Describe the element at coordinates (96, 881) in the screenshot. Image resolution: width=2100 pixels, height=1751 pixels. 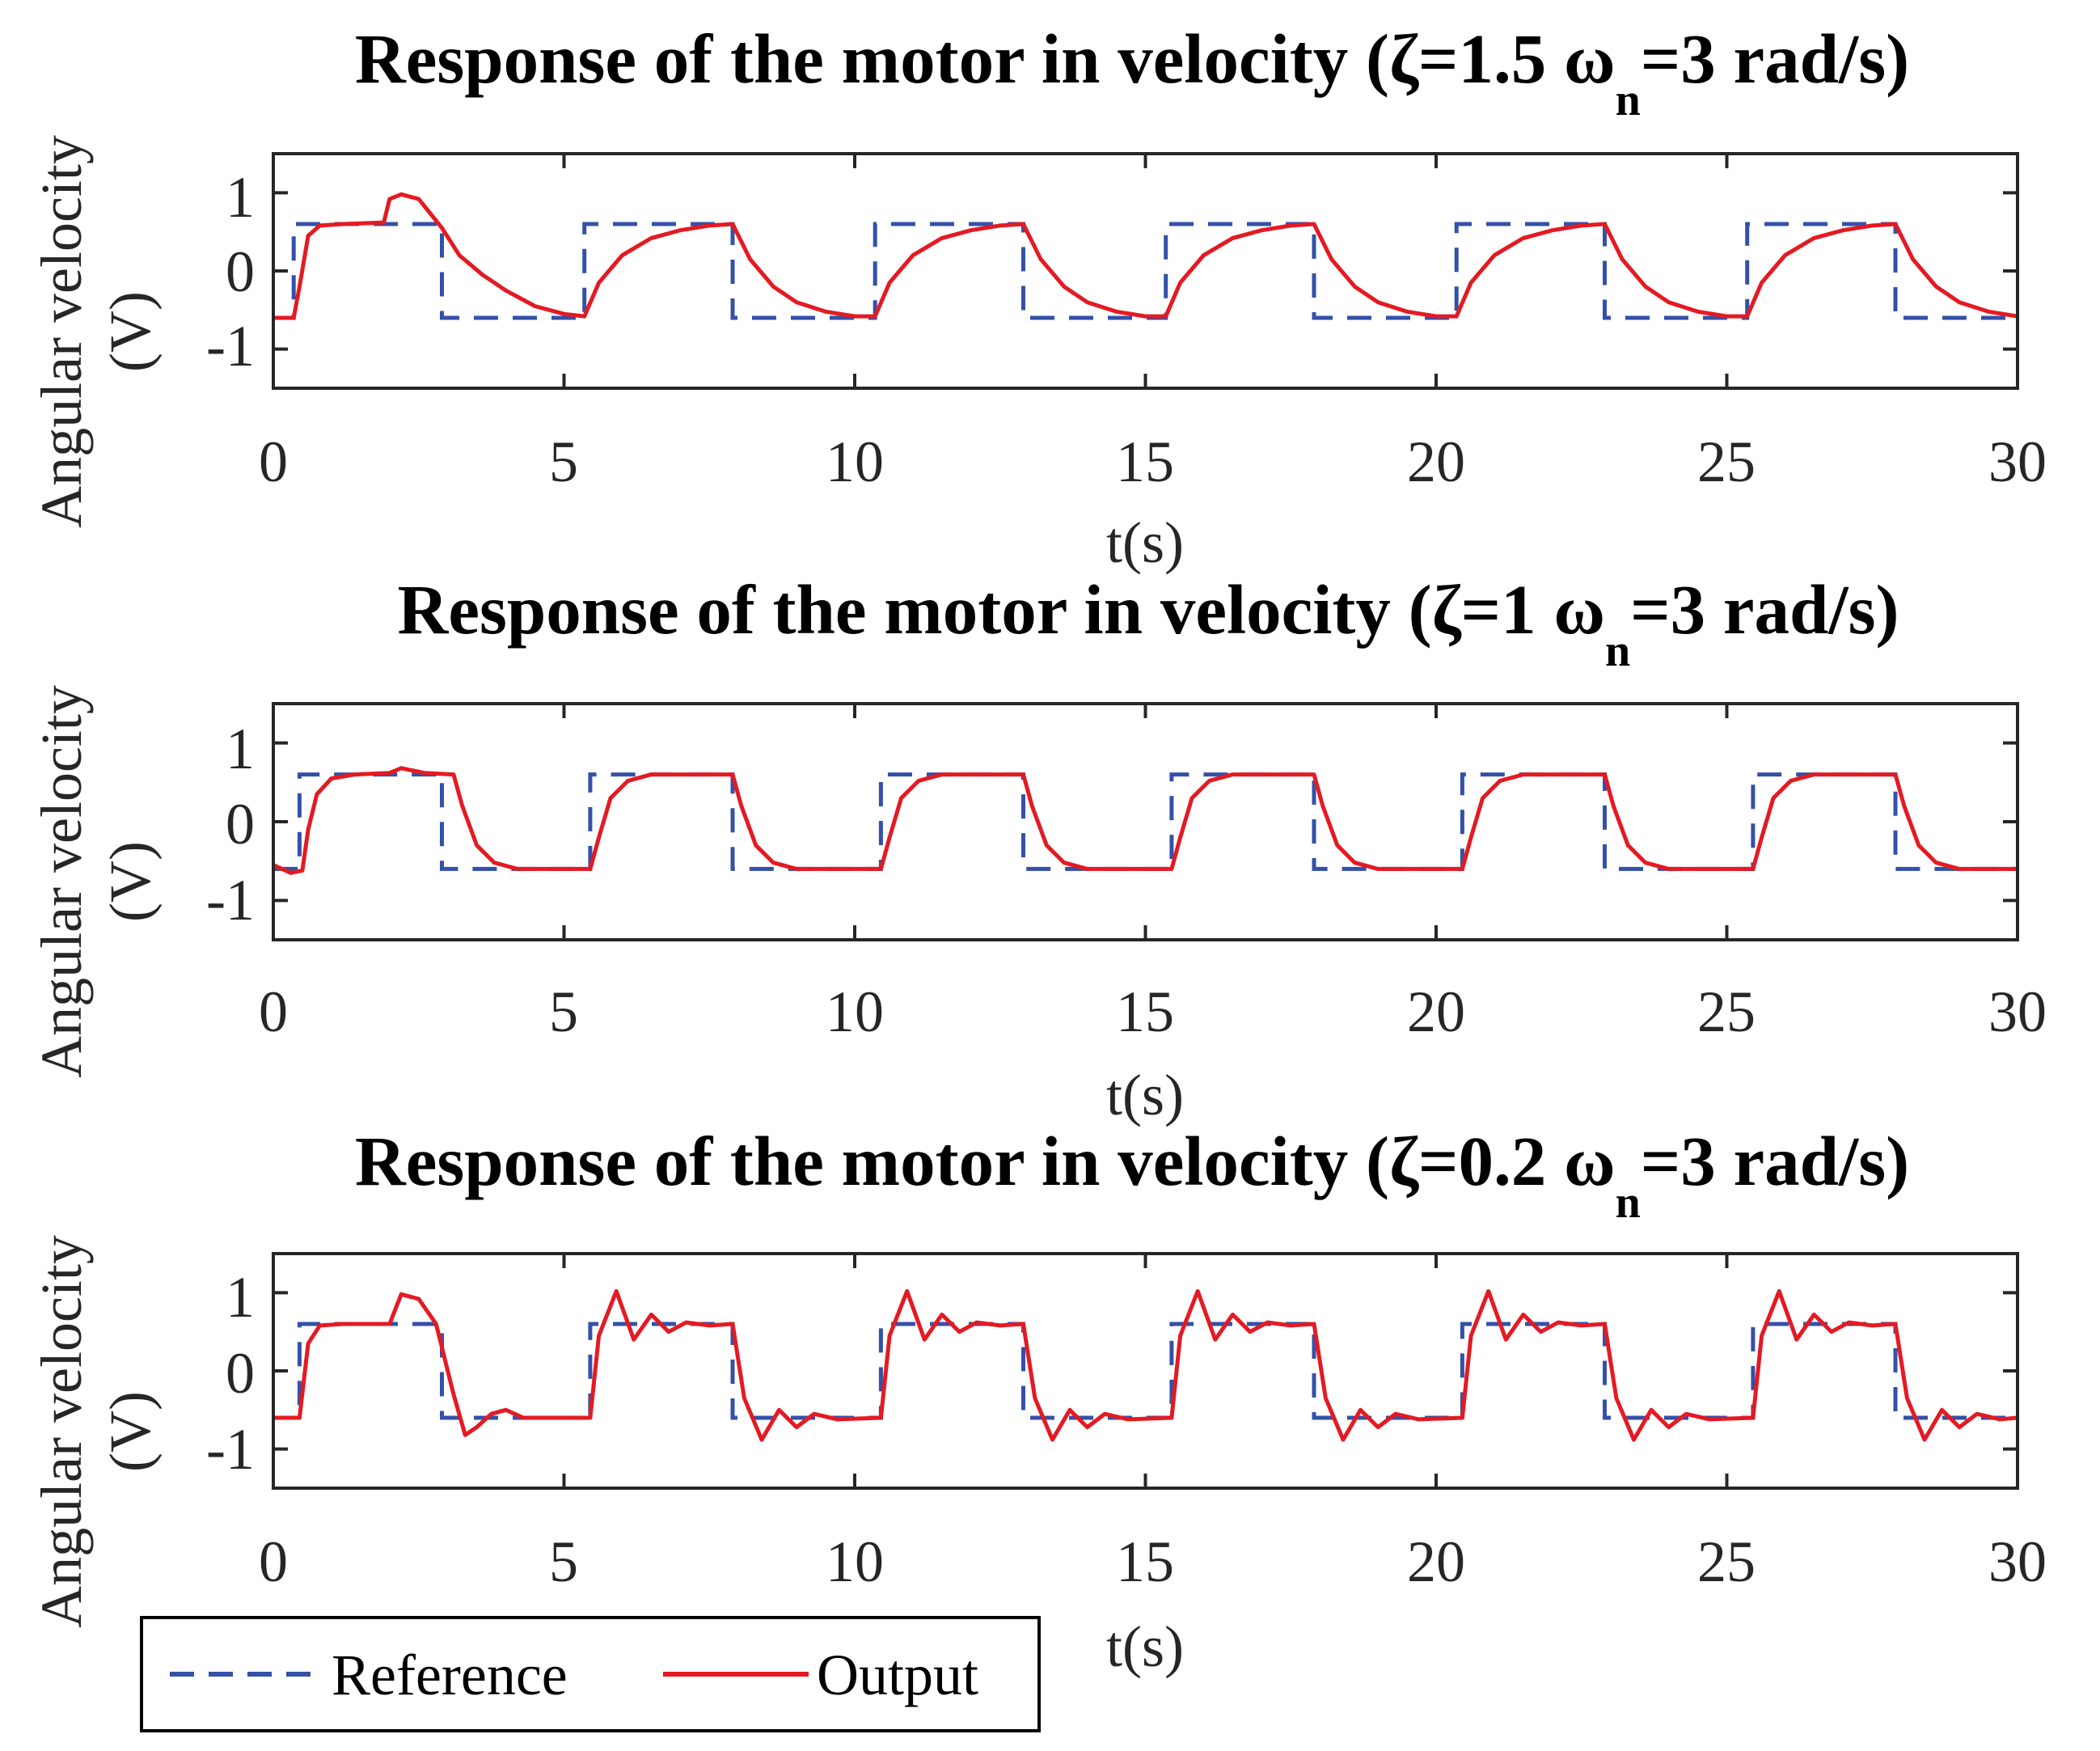
I see `y-axis-label-2: Angular velocity(V)` at that location.